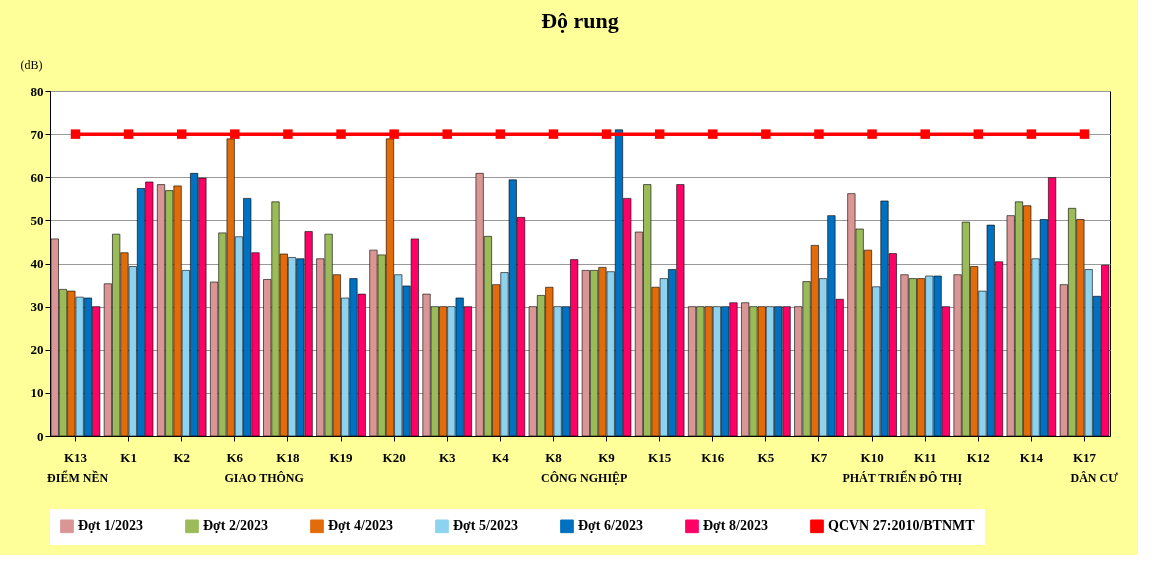 This screenshot has height=577, width=1165. Describe the element at coordinates (37, 263) in the screenshot. I see `y-tick-label: 40` at that location.